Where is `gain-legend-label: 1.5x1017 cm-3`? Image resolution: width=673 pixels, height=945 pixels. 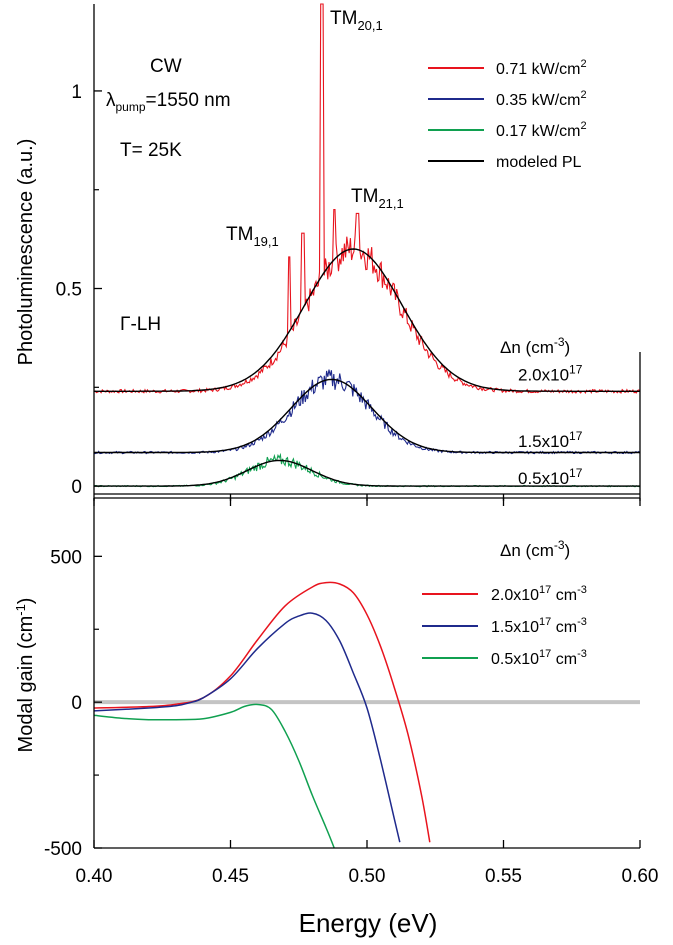 gain-legend-label: 1.5x1017 cm-3 is located at coordinates (539, 626).